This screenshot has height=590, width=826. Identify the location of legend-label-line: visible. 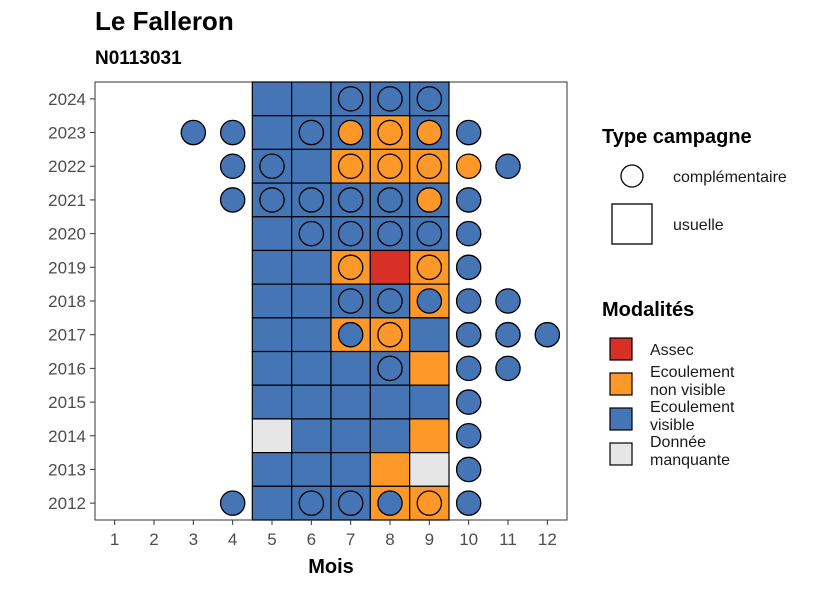
(672, 425).